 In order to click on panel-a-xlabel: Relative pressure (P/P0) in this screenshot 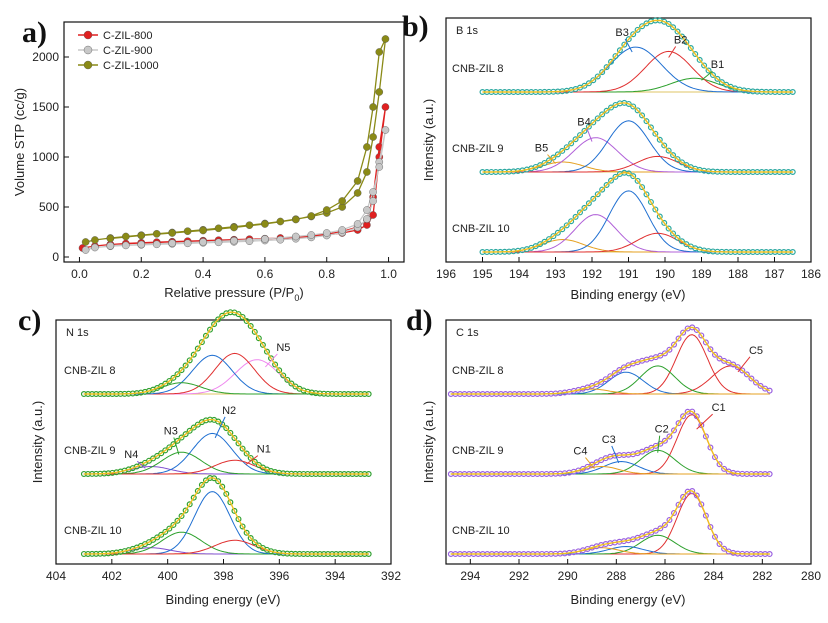, I will do `click(233, 294)`.